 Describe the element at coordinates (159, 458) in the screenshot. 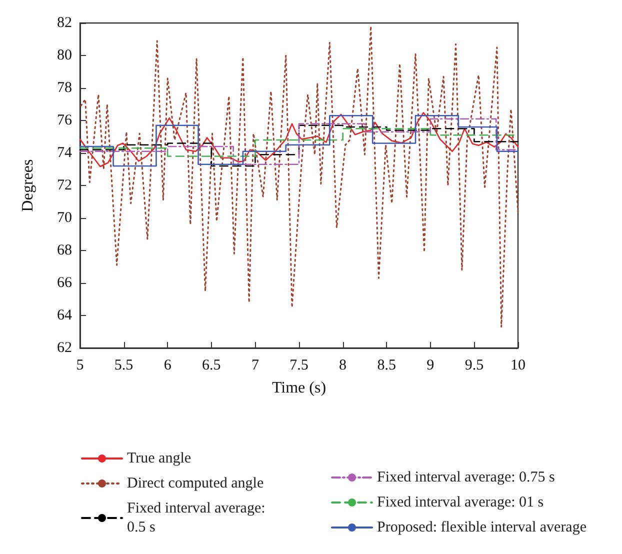

I see `legend-label: True angle` at that location.